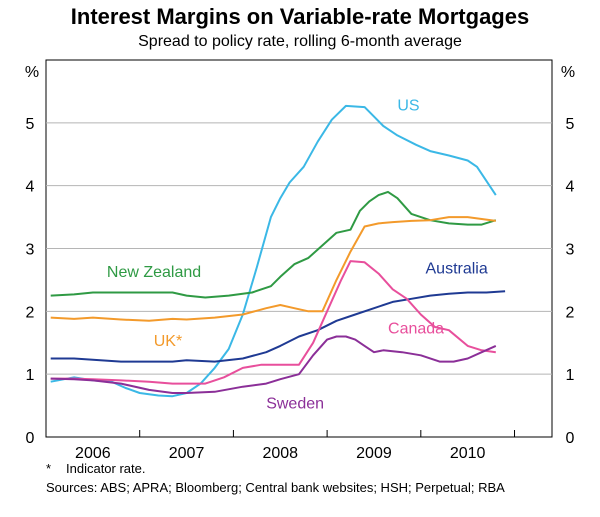 The height and width of the screenshot is (517, 600). I want to click on x-tick-label: 2009, so click(374, 453).